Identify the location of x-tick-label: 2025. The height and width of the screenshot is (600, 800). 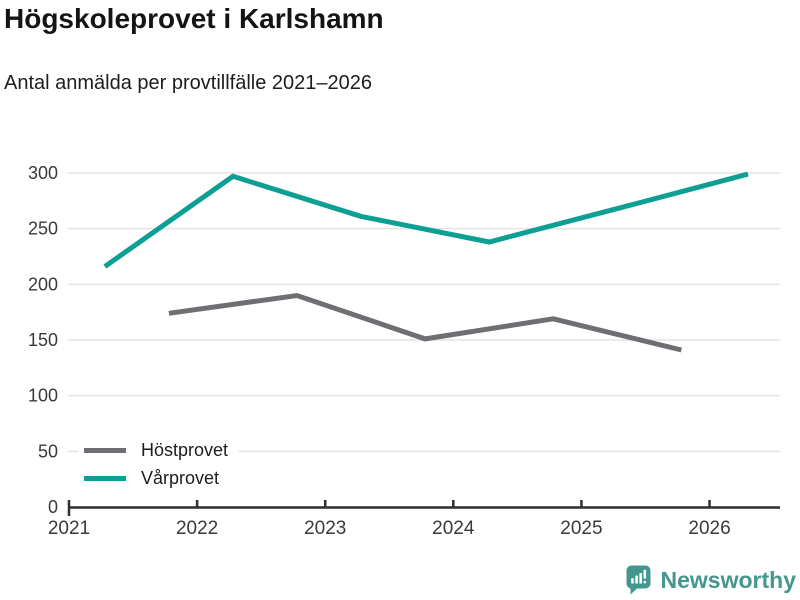
(581, 528).